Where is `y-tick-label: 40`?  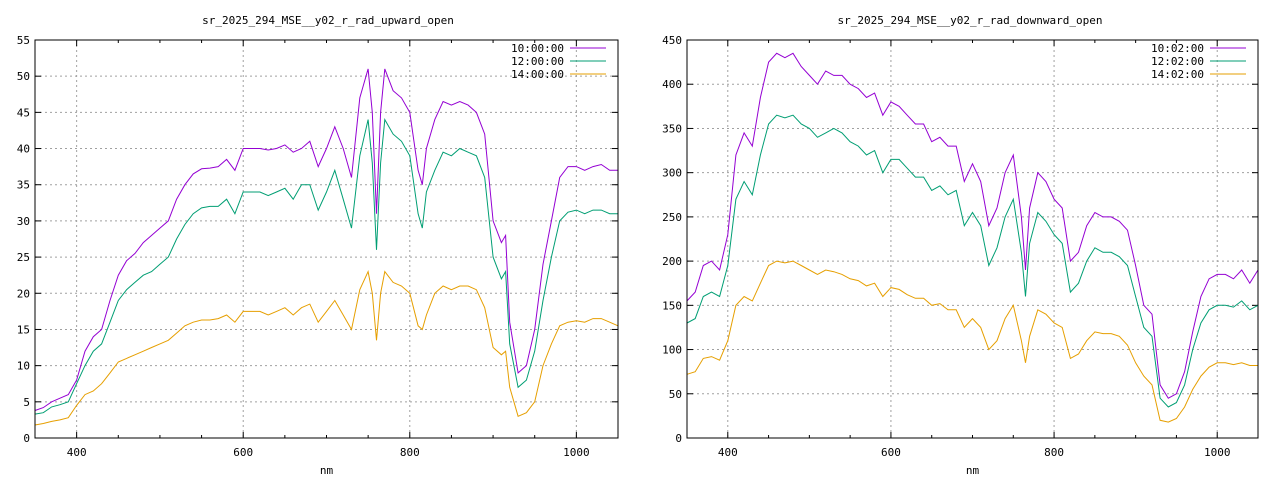 y-tick-label: 40 is located at coordinates (23, 149).